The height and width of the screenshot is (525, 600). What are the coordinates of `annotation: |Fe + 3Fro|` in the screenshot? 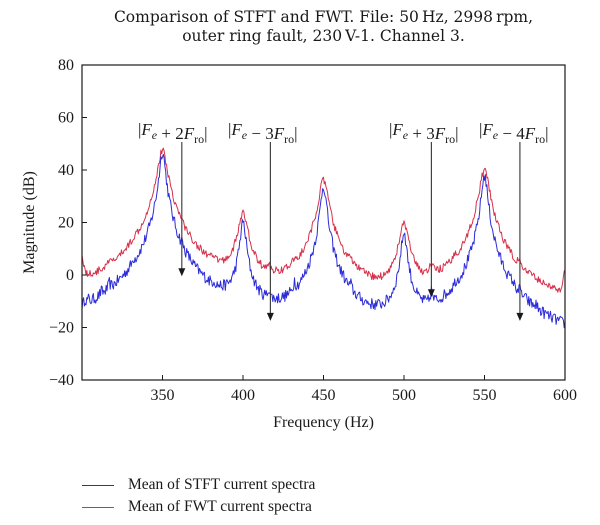 It's located at (424, 209).